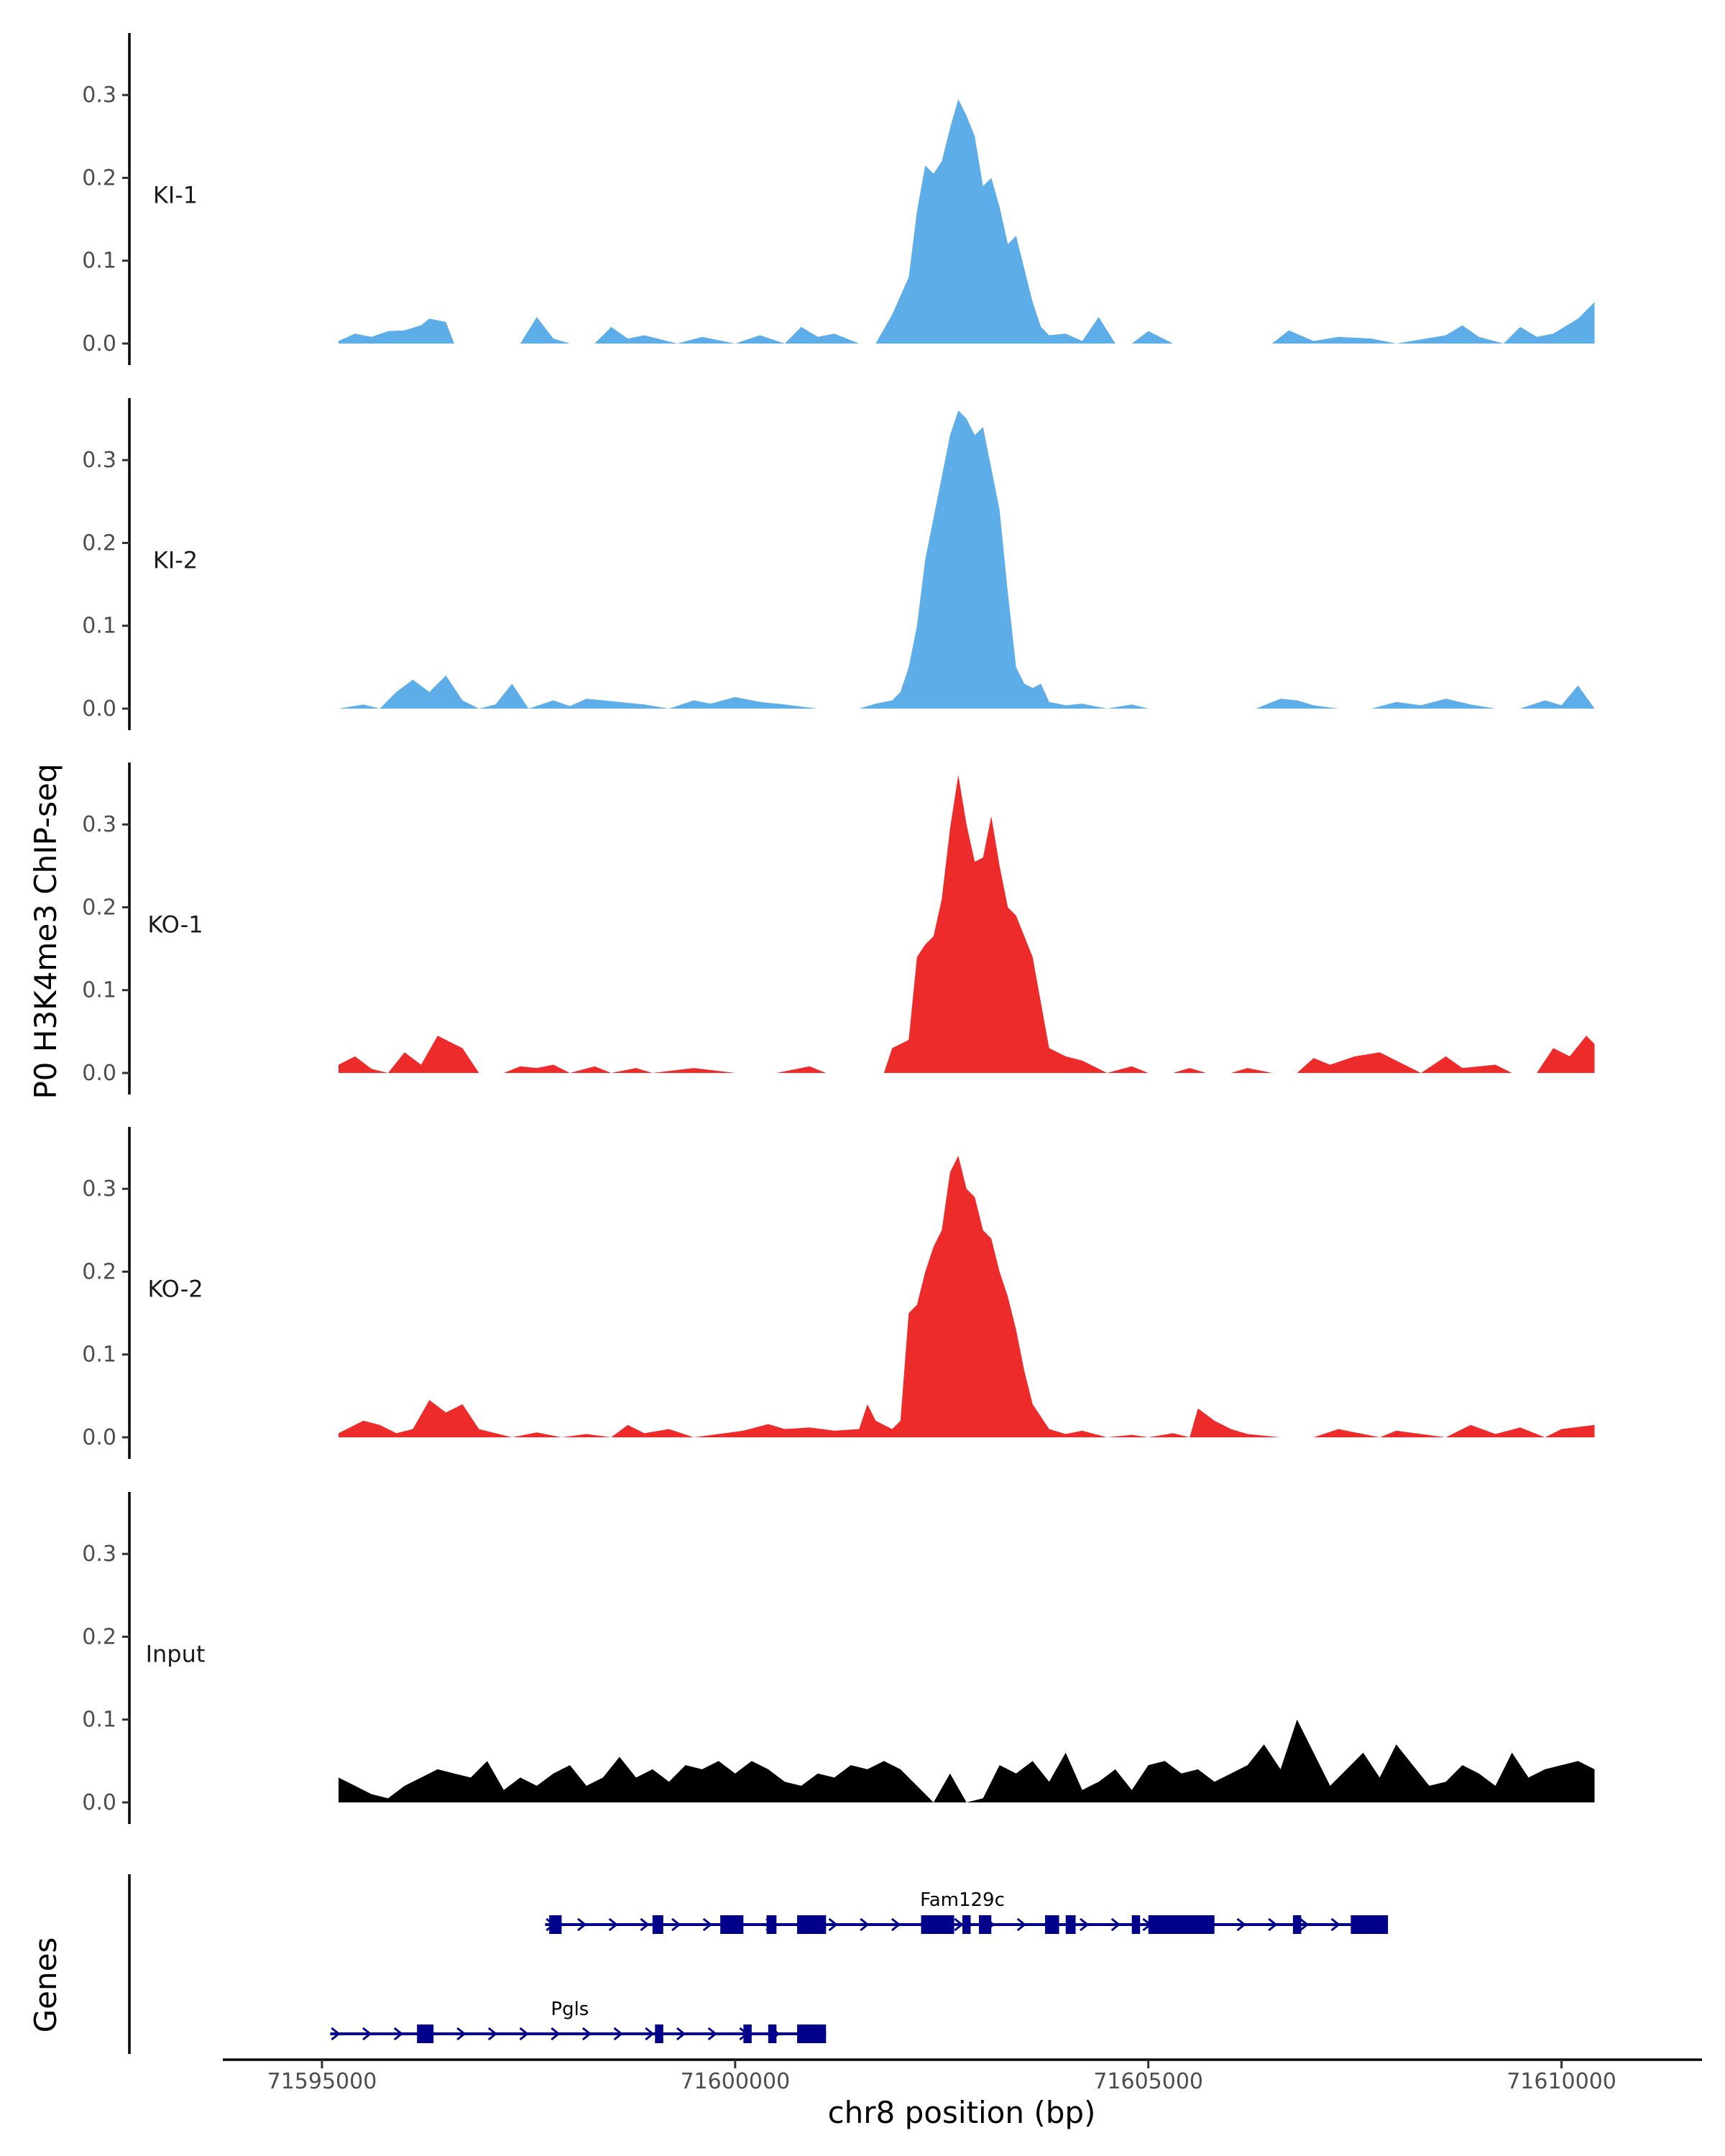 This screenshot has height=2156, width=1725. Describe the element at coordinates (45, 931) in the screenshot. I see `y-axis-title: P0 H3K4me3 ChIP-seq` at that location.